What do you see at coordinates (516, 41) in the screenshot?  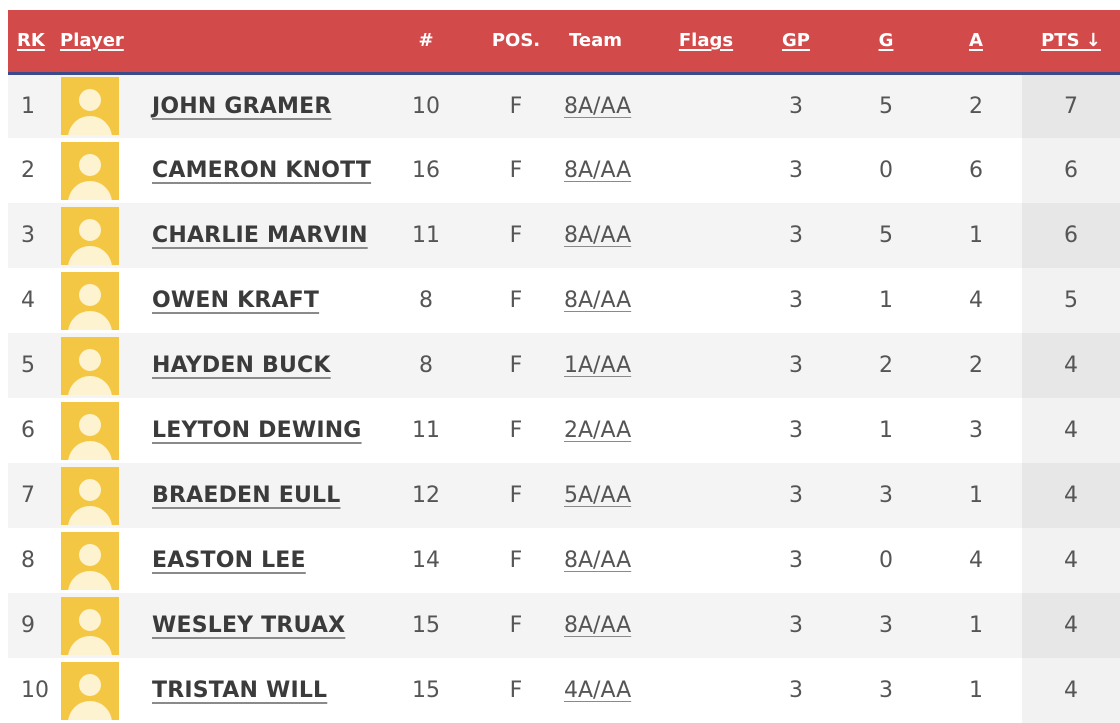 I see `header-pos-label: POS.` at bounding box center [516, 41].